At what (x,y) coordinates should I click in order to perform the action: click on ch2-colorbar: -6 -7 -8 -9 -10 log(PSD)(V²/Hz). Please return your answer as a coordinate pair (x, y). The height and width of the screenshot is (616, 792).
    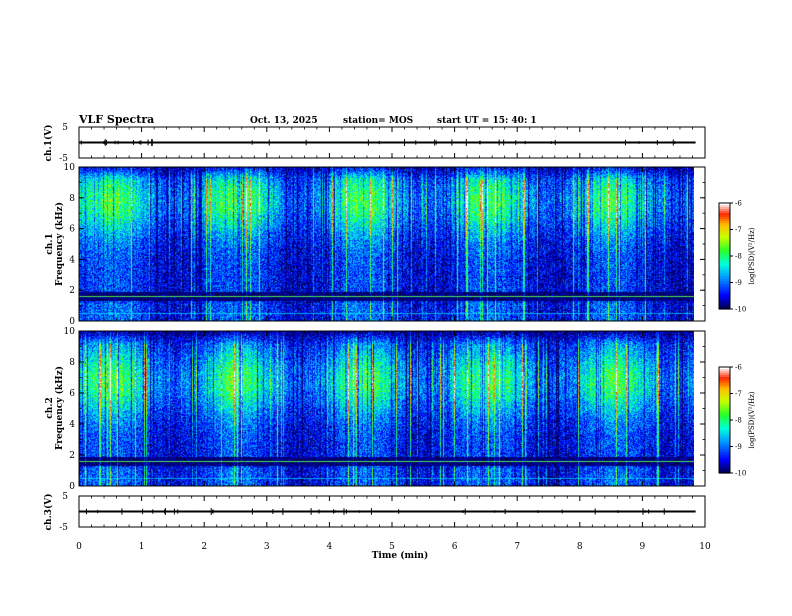
    Looking at the image, I should click on (737, 421).